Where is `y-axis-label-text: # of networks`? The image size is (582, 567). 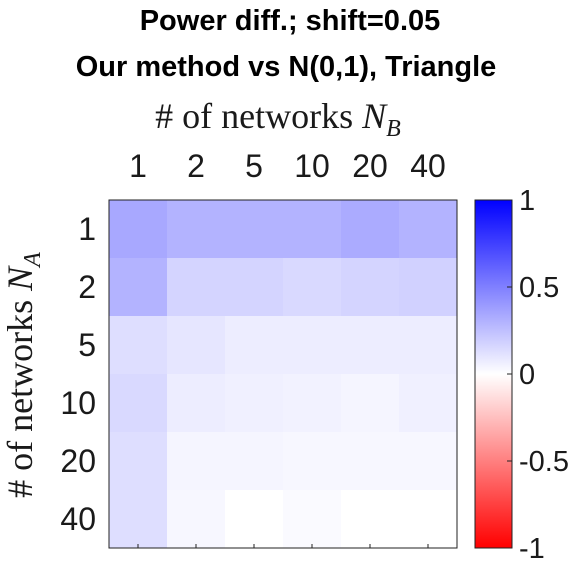 y-axis-label-text: # of networks is located at coordinates (20, 399).